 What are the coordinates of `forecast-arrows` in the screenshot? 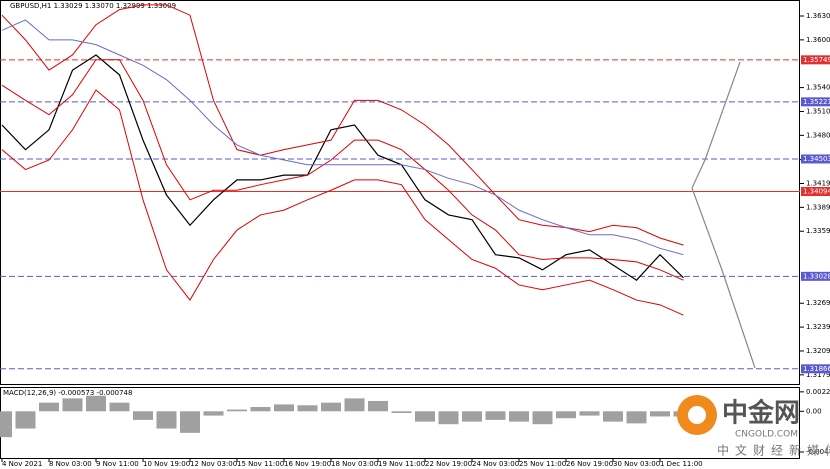 It's located at (723, 215).